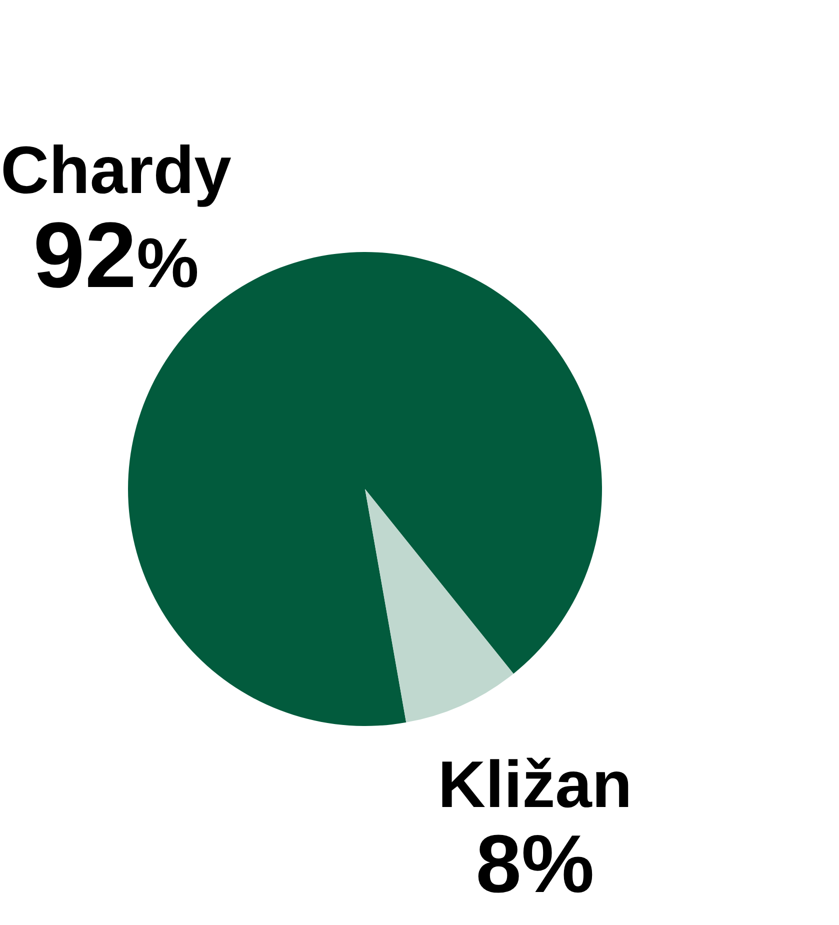 This screenshot has width=839, height=925. What do you see at coordinates (439, 605) in the screenshot?
I see `pie-slice` at bounding box center [439, 605].